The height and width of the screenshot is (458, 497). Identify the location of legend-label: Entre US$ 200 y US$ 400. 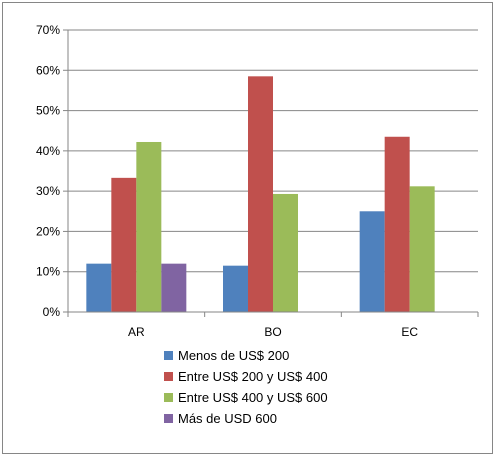
(253, 376).